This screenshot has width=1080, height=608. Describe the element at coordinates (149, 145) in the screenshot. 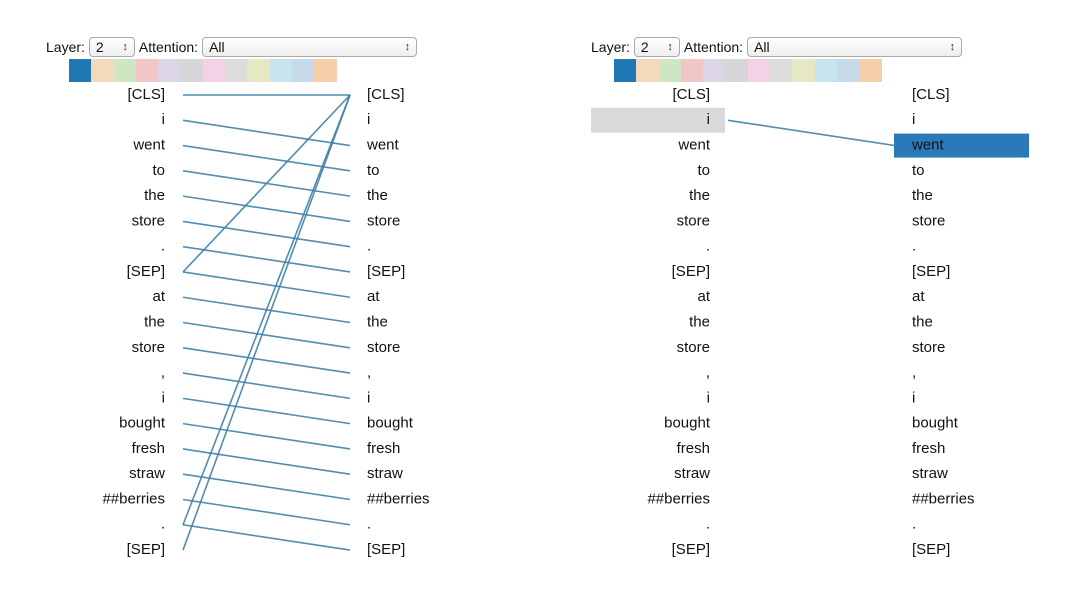

I see `left-token: went` at that location.